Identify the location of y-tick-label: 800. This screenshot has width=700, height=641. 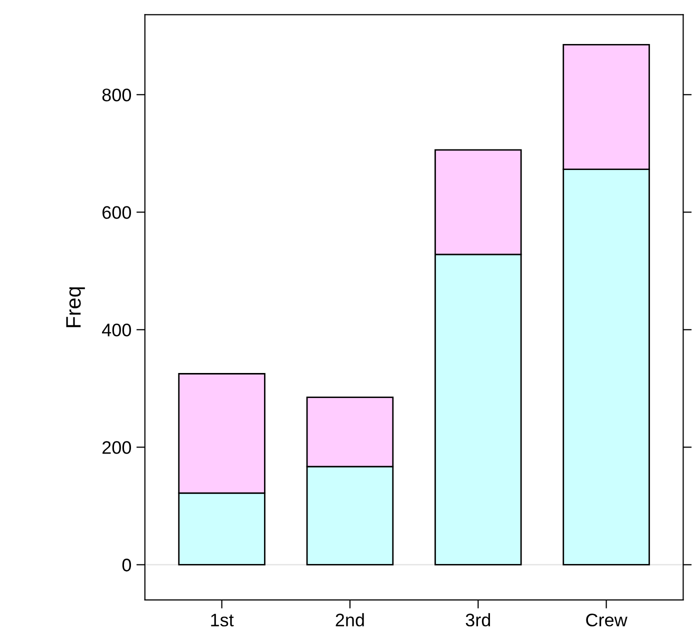
(116, 95).